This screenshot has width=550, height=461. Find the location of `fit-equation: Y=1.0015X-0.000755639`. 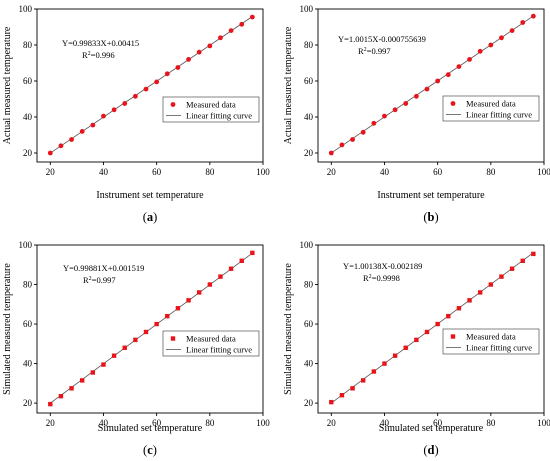

fit-equation: Y=1.0015X-0.000755639 is located at coordinates (382, 39).